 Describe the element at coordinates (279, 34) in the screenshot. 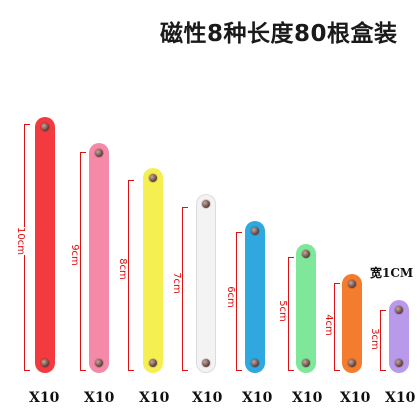

I see `product-title: 磁性8种长度80根盒装` at that location.